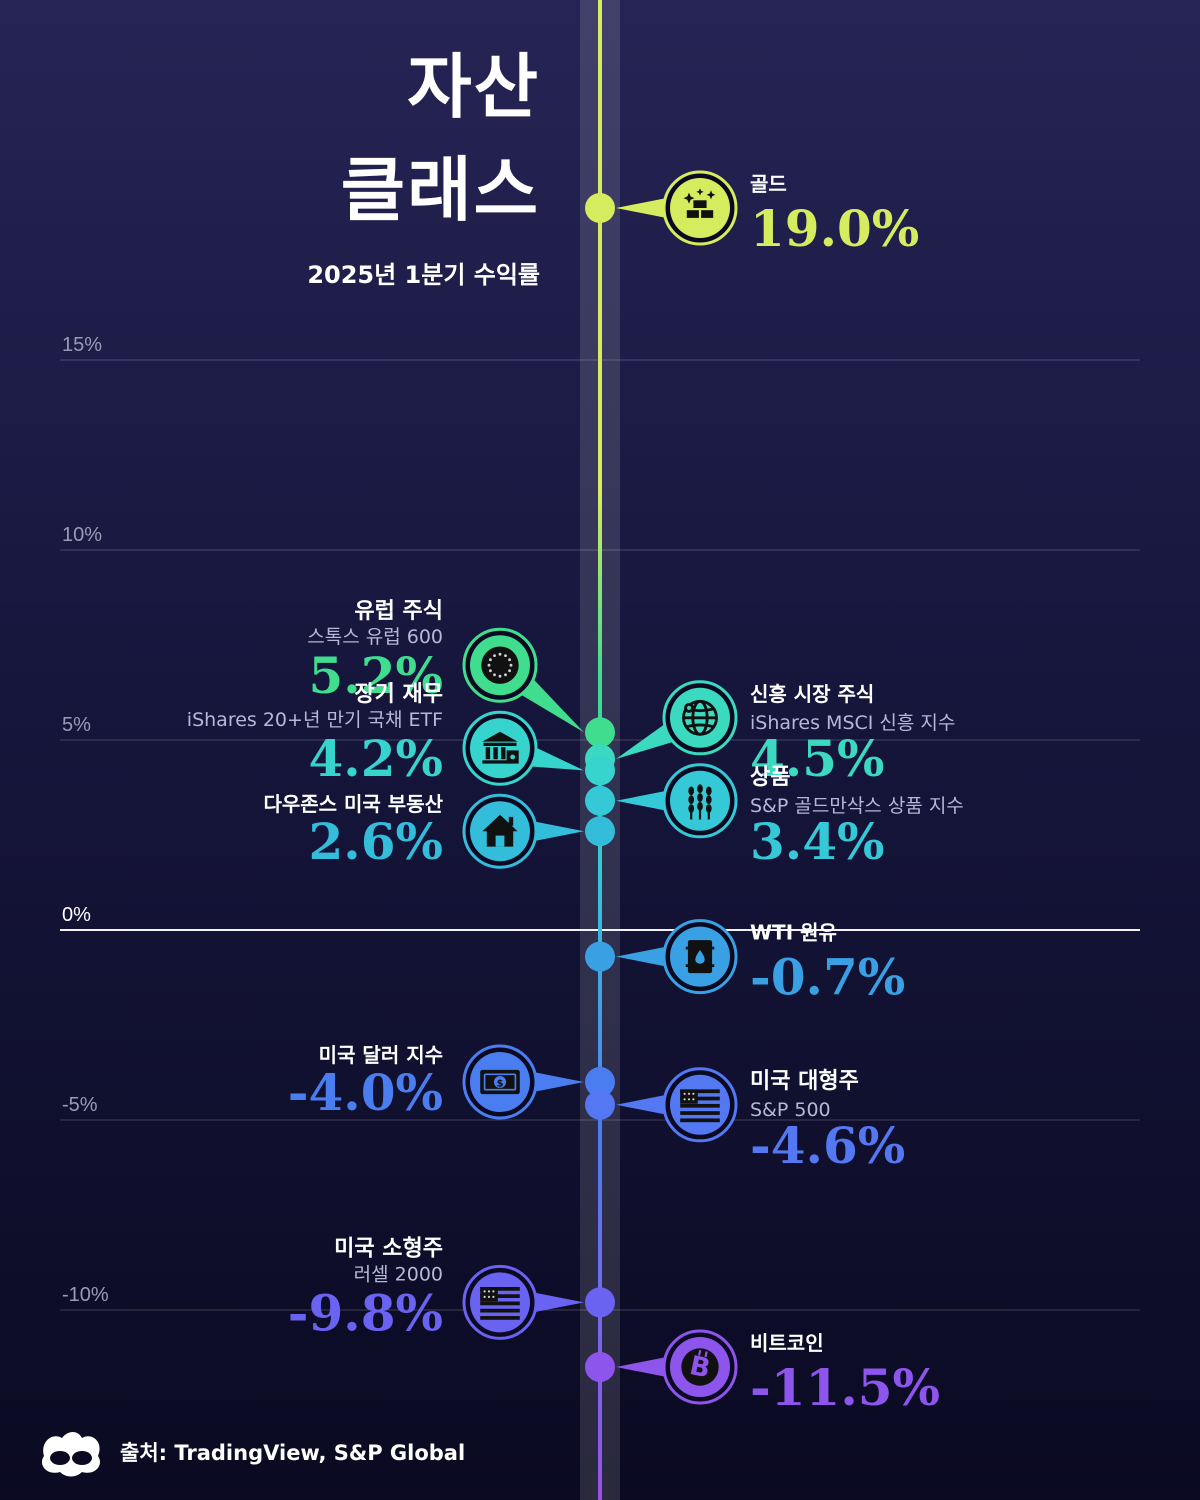  What do you see at coordinates (500, 665) in the screenshot?
I see `eu-flag-icon` at bounding box center [500, 665].